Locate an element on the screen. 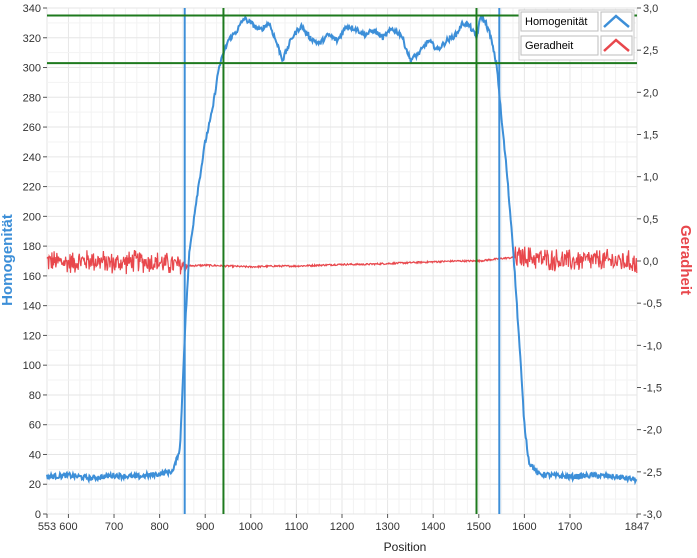  y-left-tick-label: 200 is located at coordinates (32, 217).